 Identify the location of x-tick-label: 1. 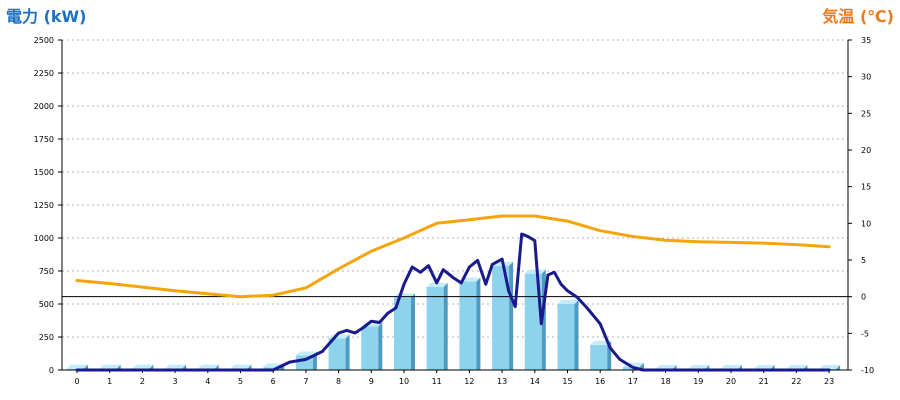
(109, 381).